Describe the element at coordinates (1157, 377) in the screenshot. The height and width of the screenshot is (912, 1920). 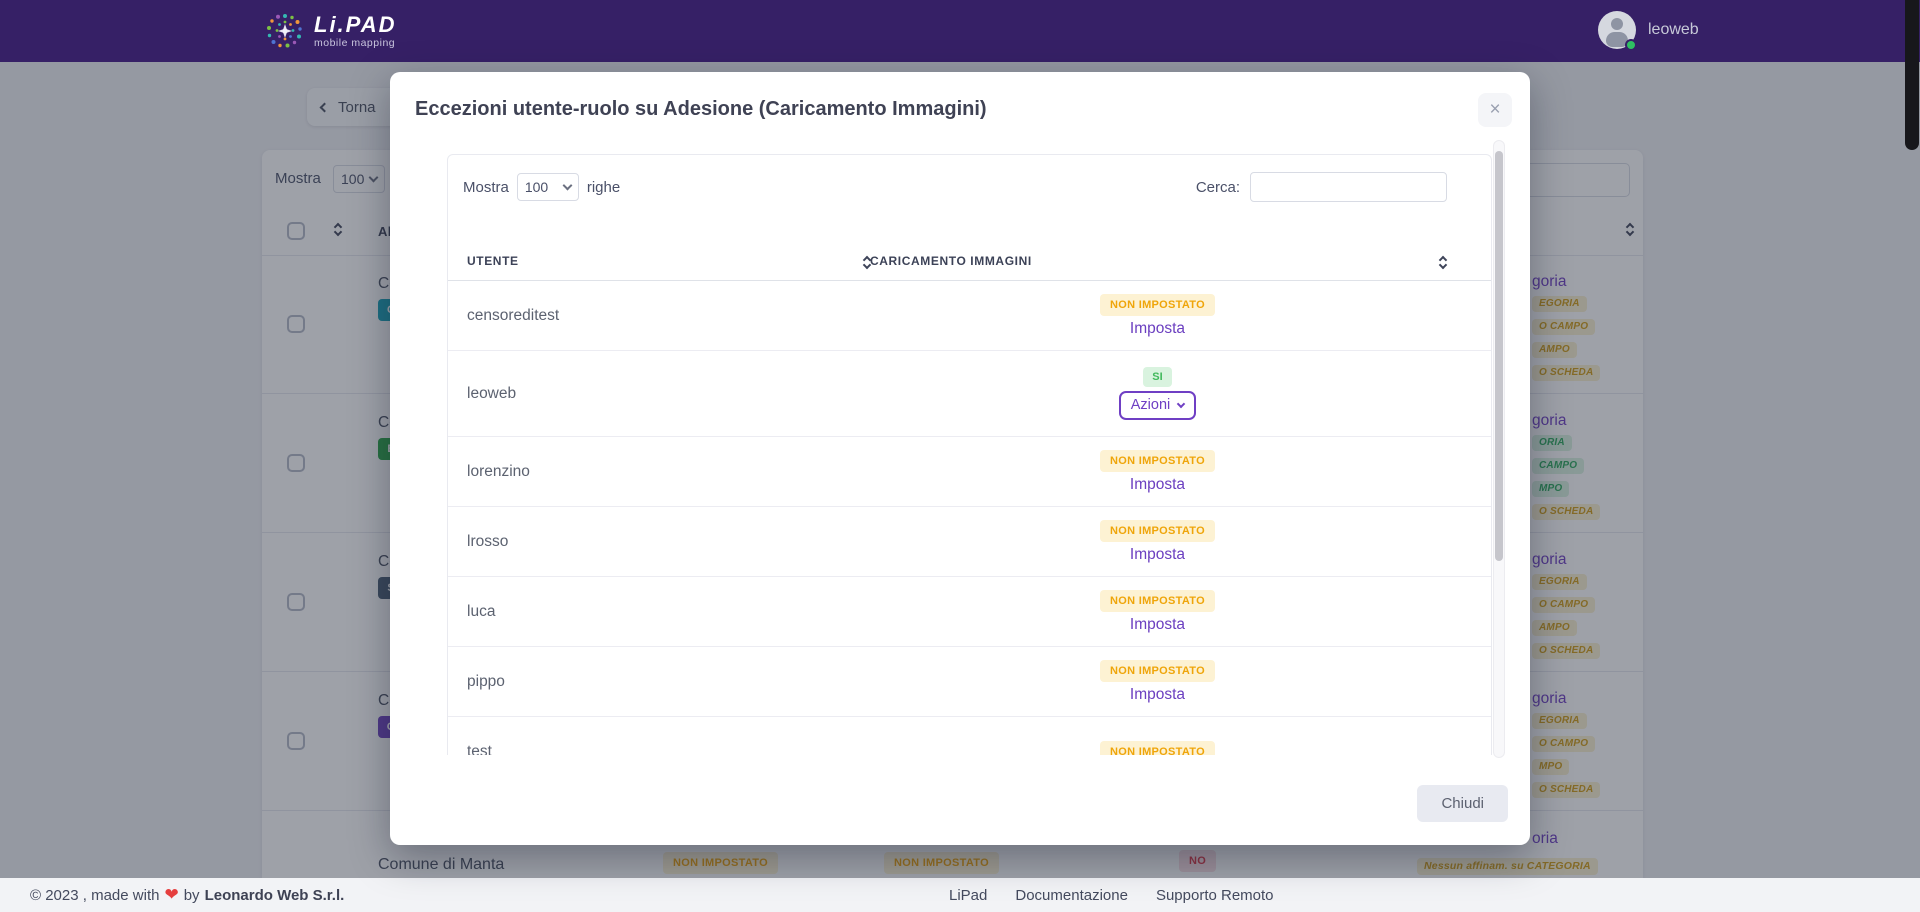
I see `status-badge: SI` at that location.